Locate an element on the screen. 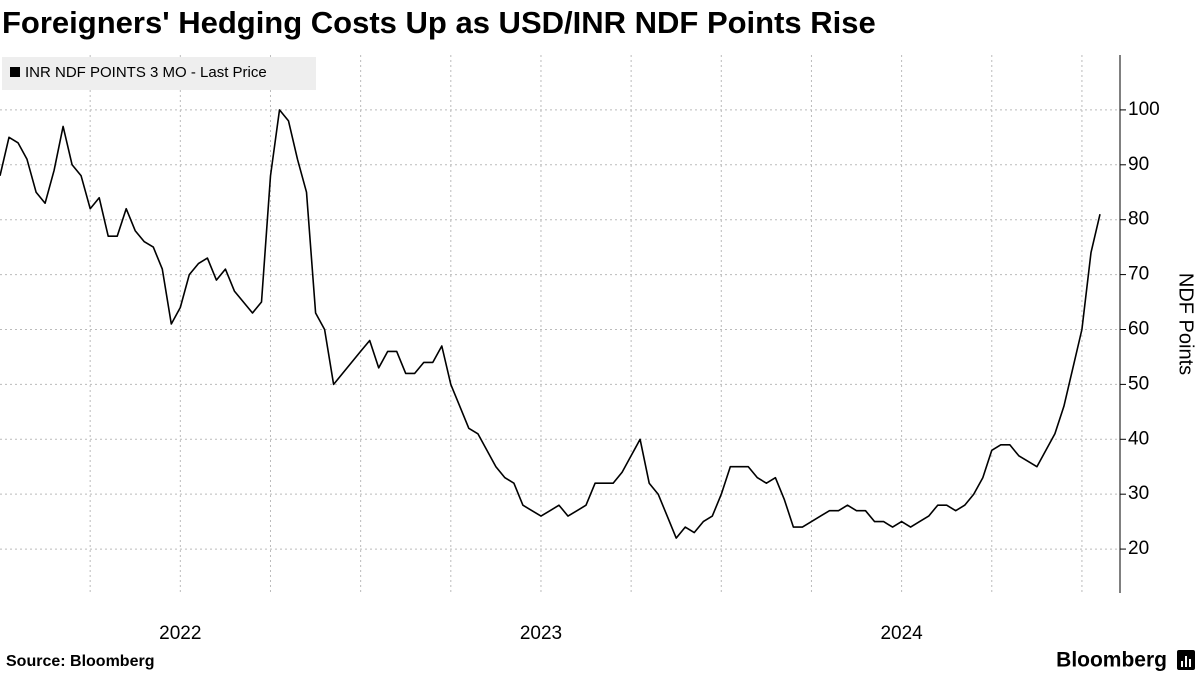 The width and height of the screenshot is (1200, 675). legend-box is located at coordinates (159, 73).